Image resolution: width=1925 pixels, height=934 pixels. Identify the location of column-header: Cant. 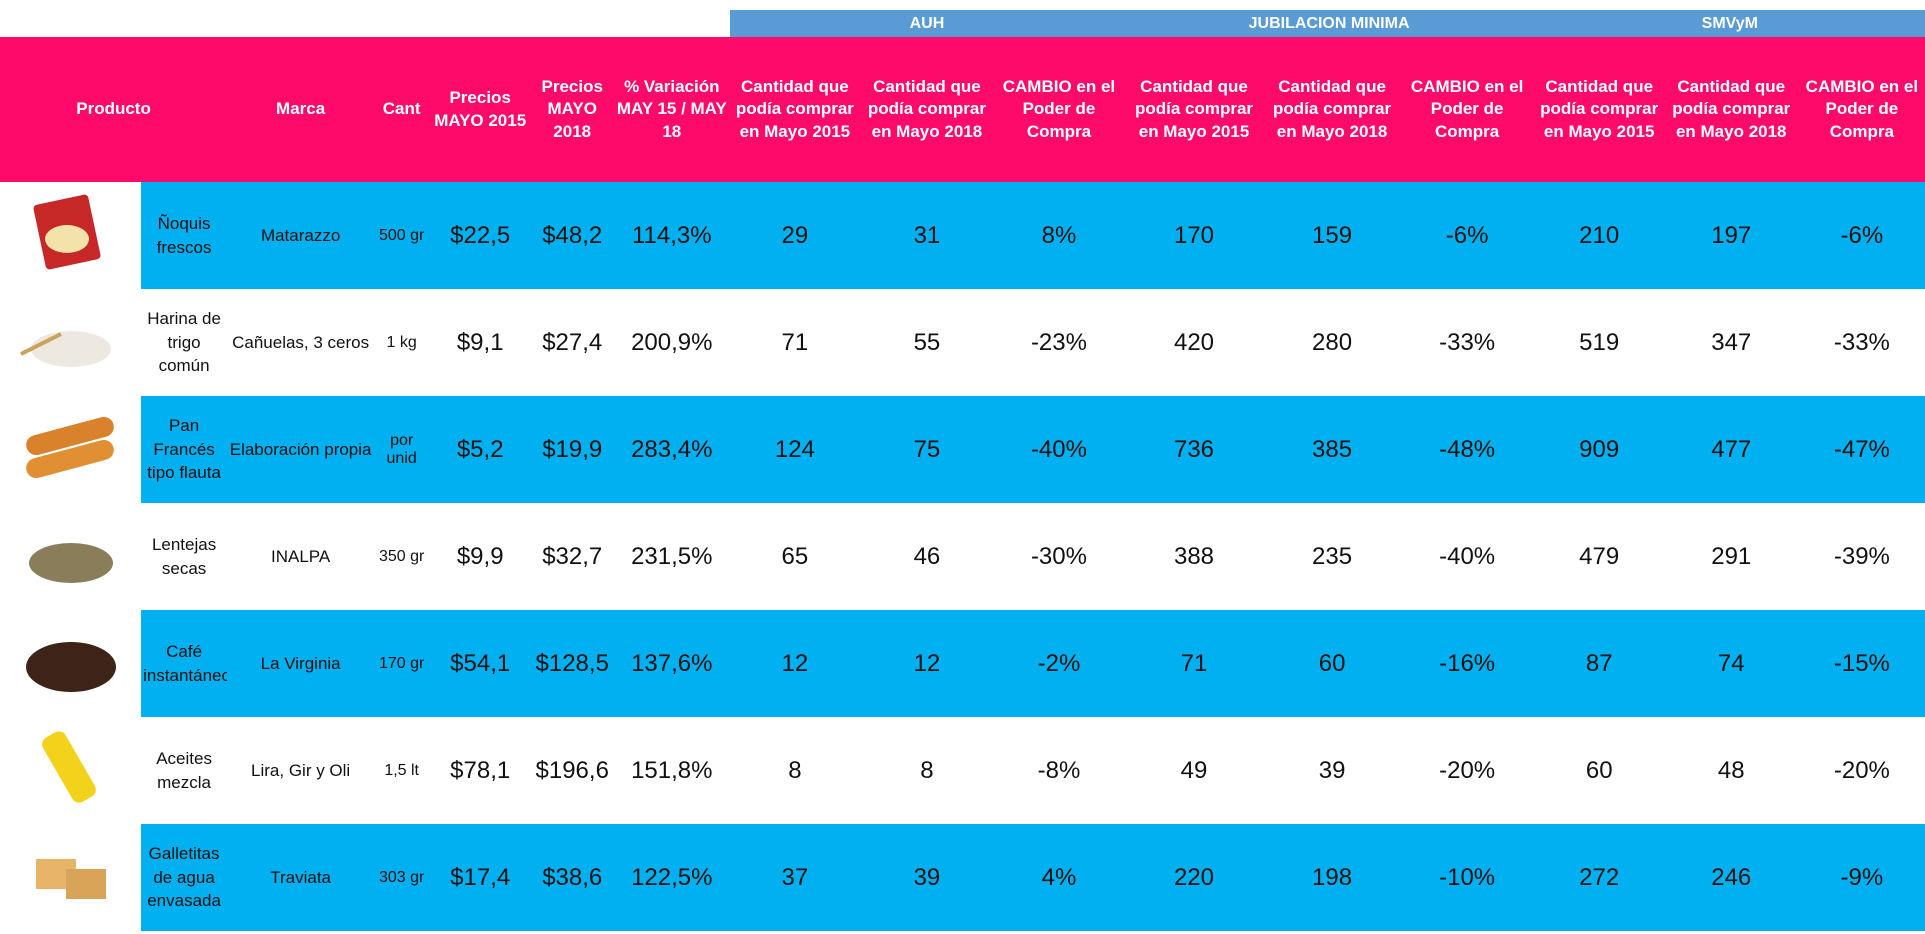
(402, 109).